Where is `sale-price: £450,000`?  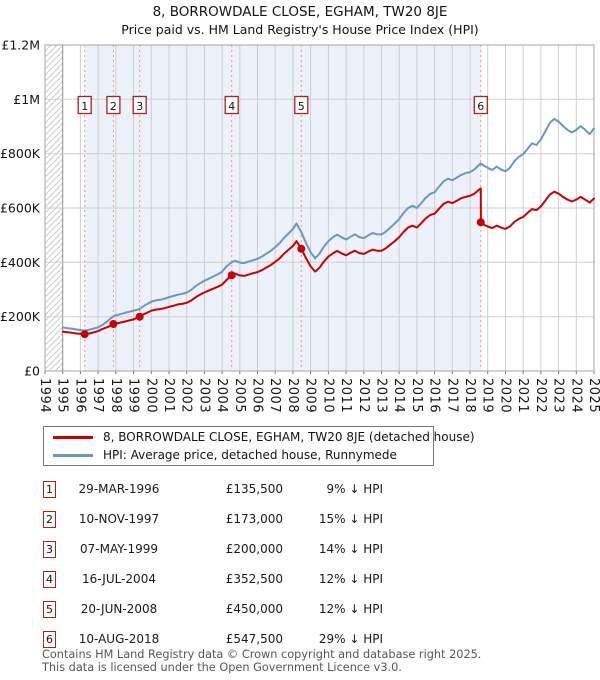 sale-price: £450,000 is located at coordinates (254, 609).